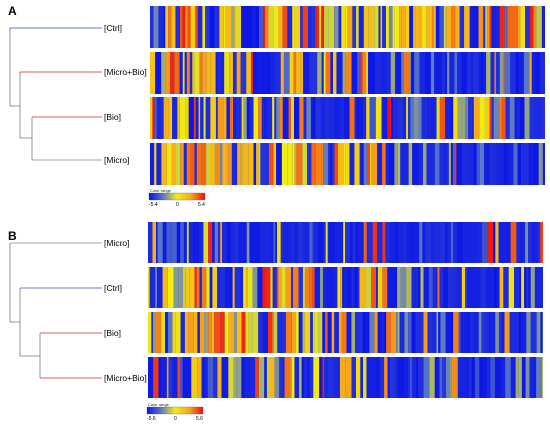 The width and height of the screenshot is (550, 425). What do you see at coordinates (113, 288) in the screenshot?
I see `panel-b-label-2: [Ctrl]` at bounding box center [113, 288].